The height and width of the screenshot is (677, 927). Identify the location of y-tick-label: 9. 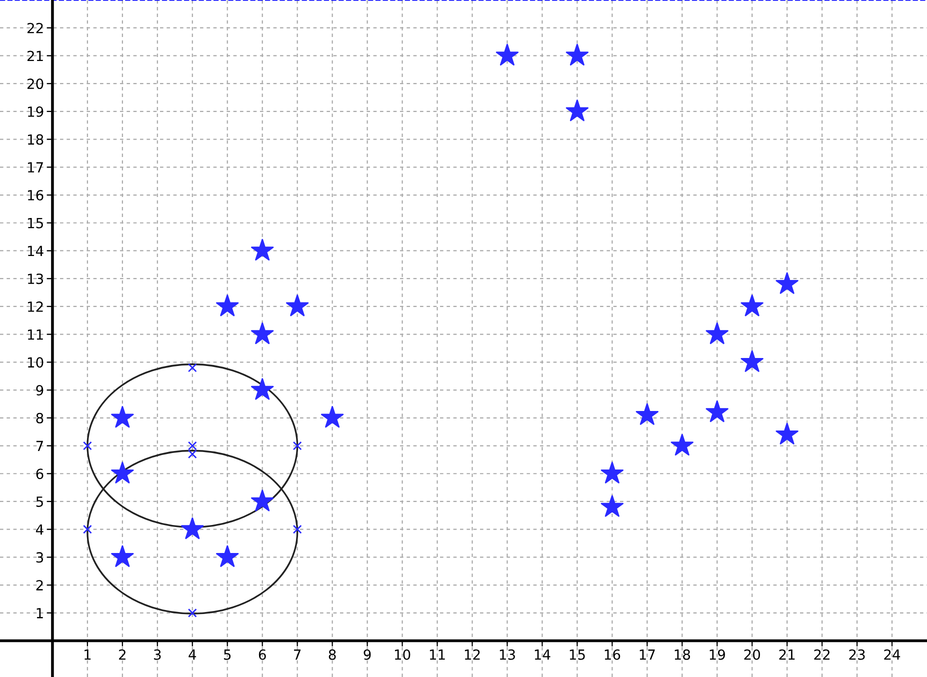
(40, 390).